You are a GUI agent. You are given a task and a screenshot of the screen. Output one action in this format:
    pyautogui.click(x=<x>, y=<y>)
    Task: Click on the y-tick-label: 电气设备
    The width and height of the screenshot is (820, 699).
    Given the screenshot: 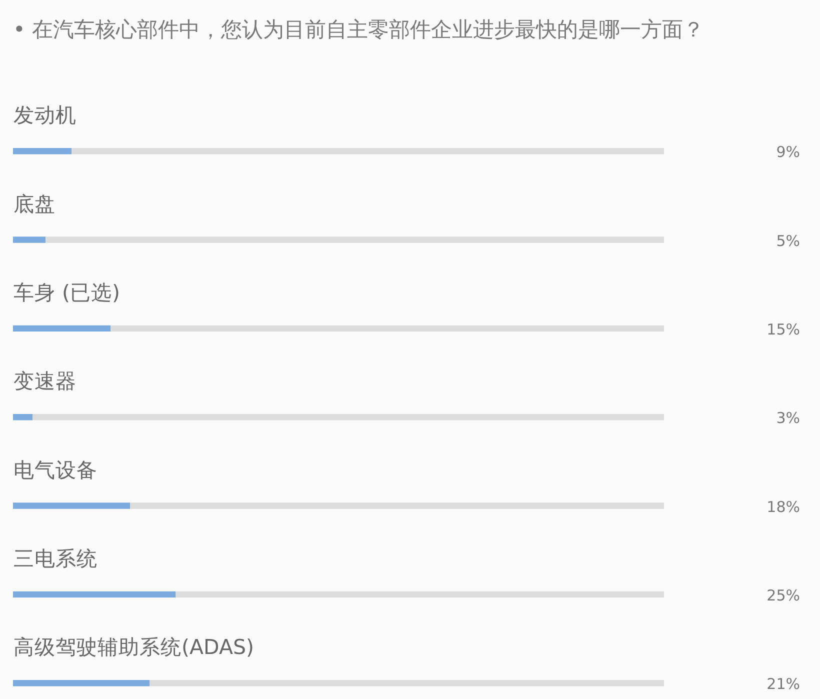 What is the action you would take?
    pyautogui.click(x=56, y=470)
    